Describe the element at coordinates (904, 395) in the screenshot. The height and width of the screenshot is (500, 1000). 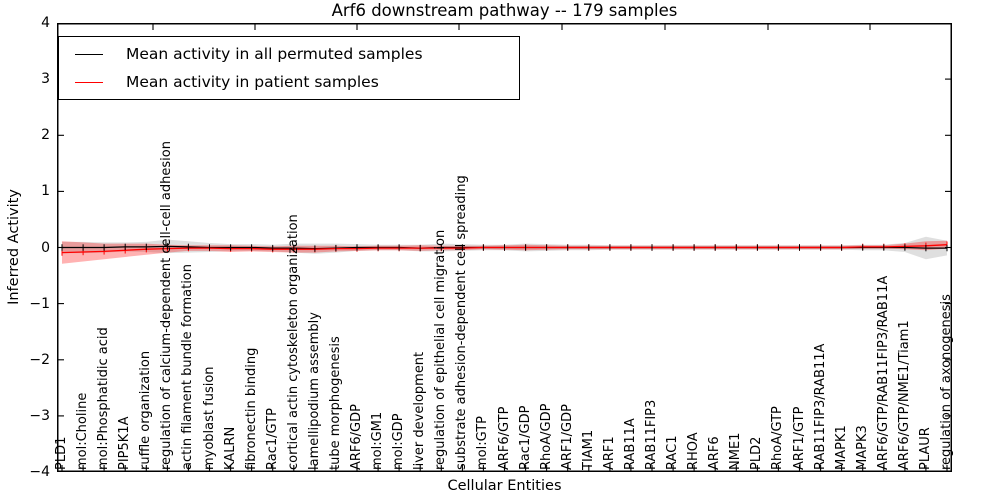
I see `x-tick-label: ARF6/GTP/NME1/Tiam1` at that location.